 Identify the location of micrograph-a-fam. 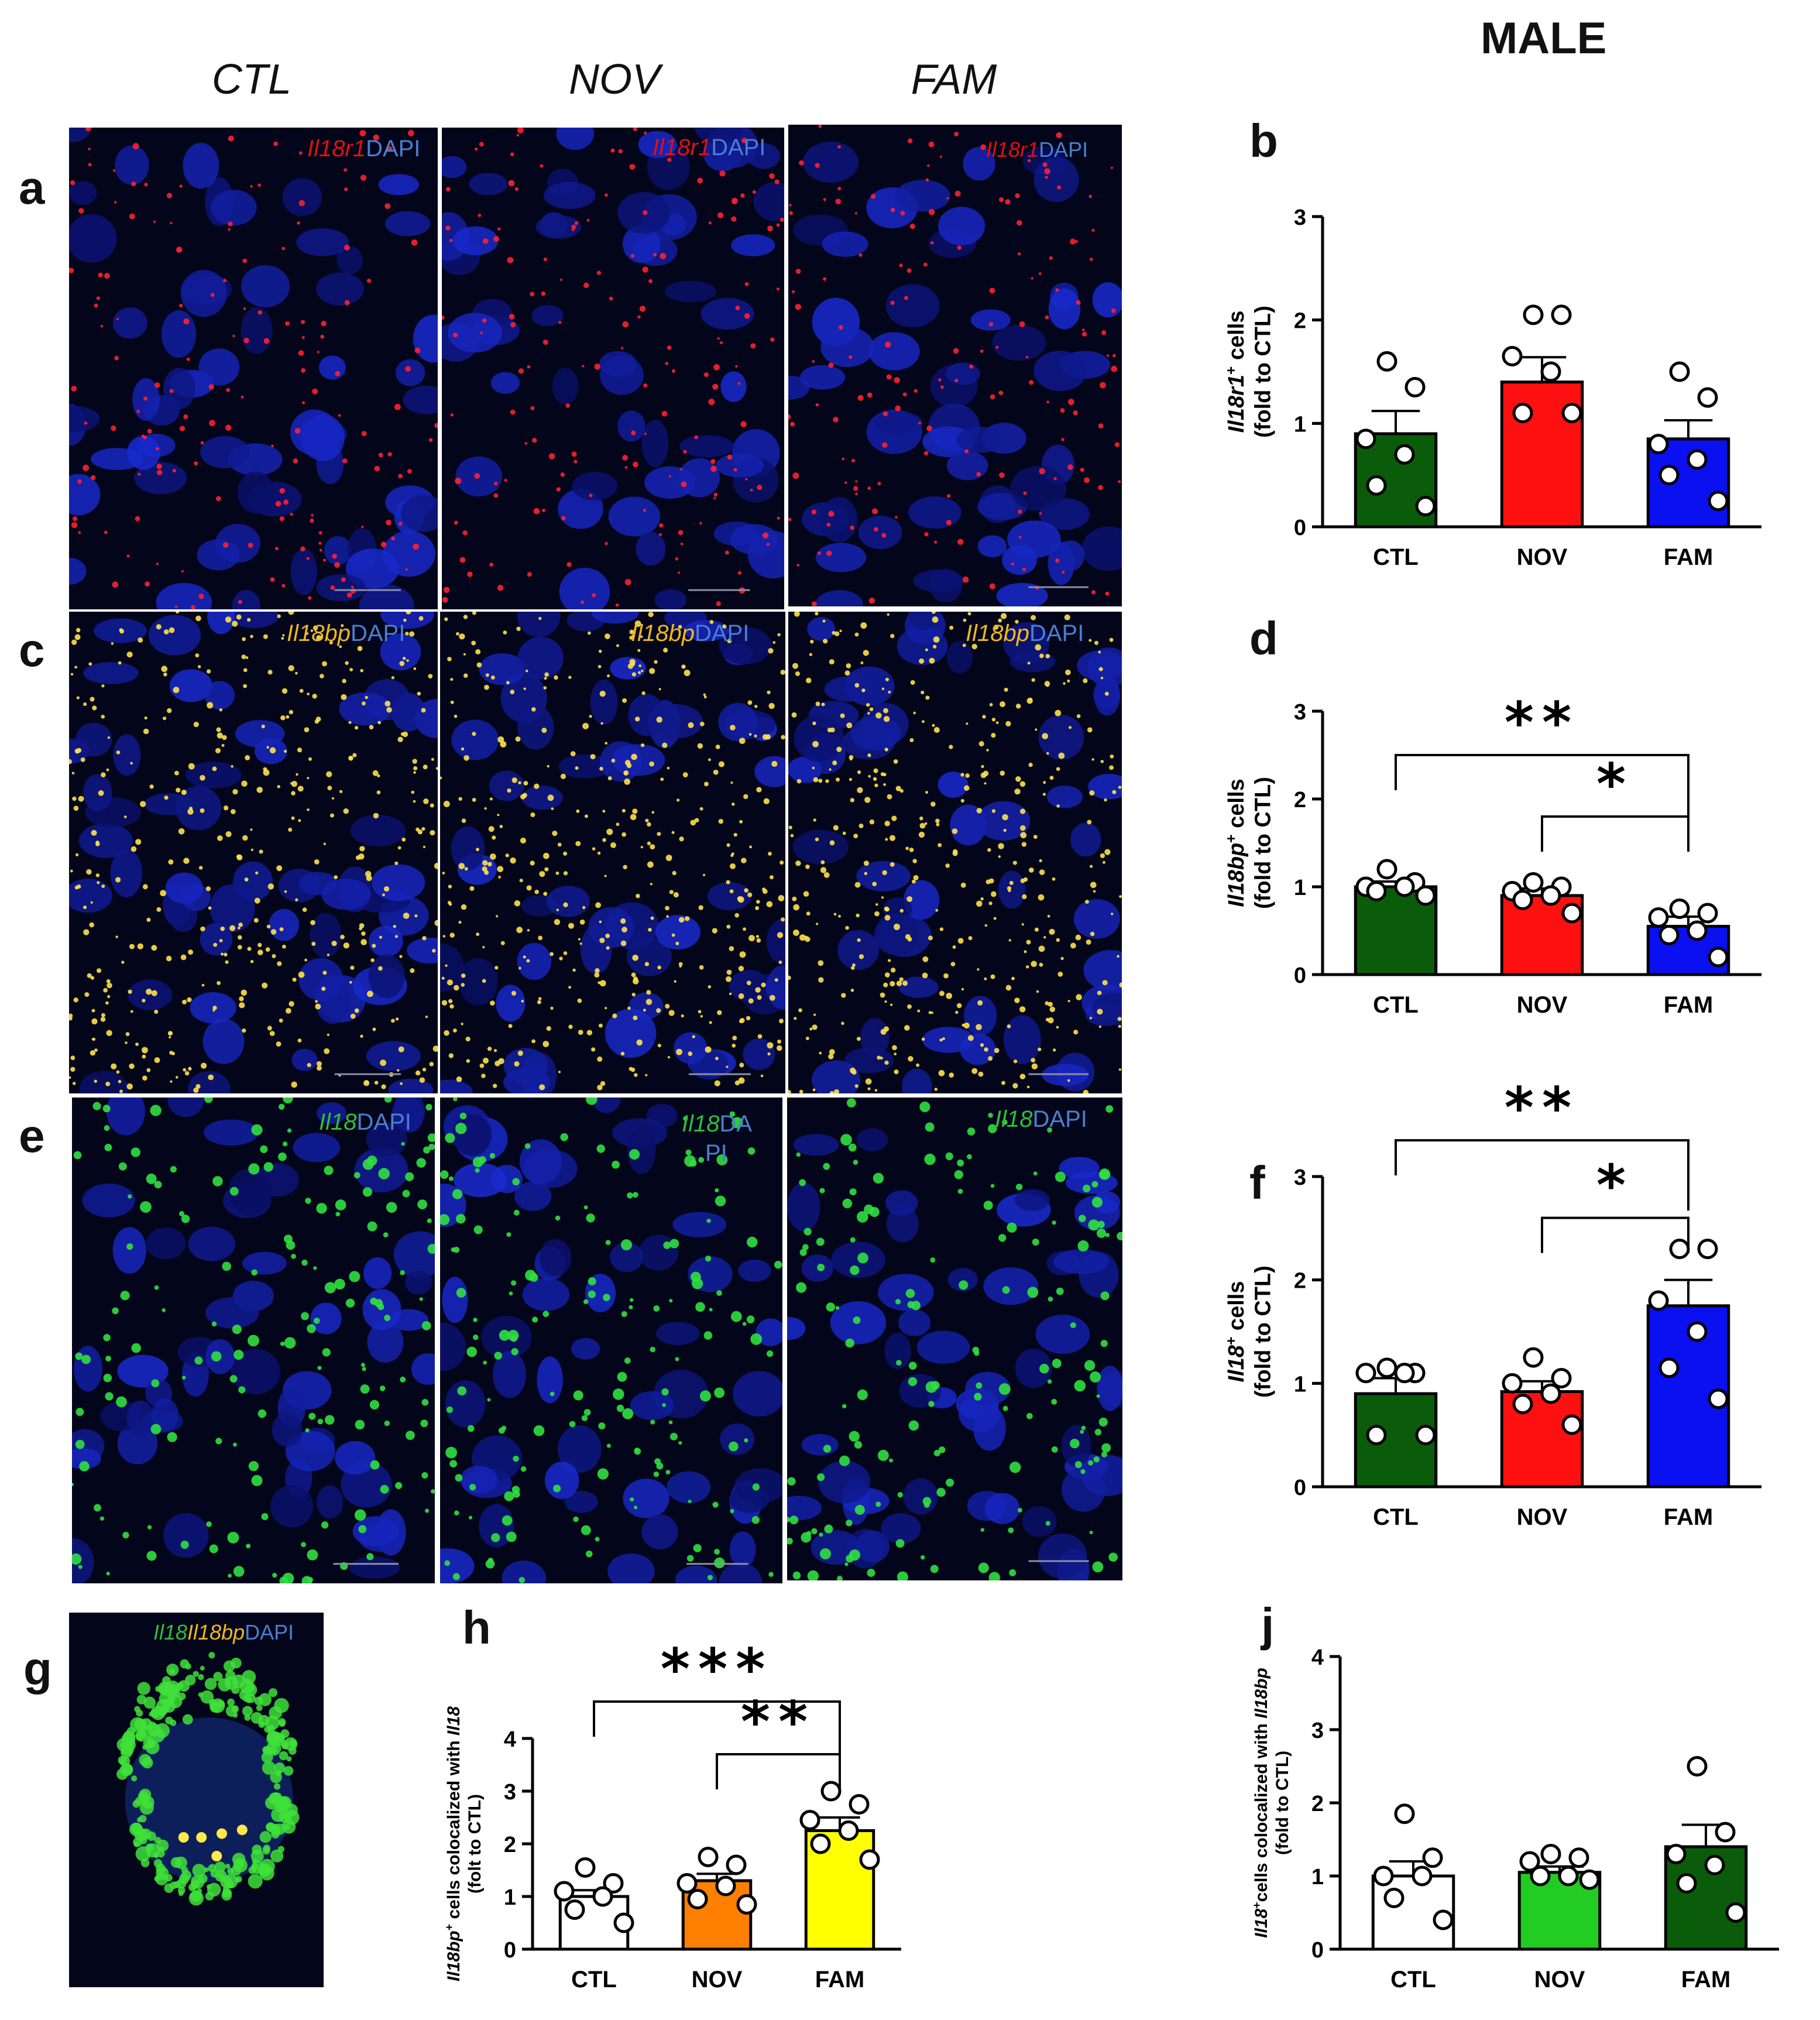
(955, 365).